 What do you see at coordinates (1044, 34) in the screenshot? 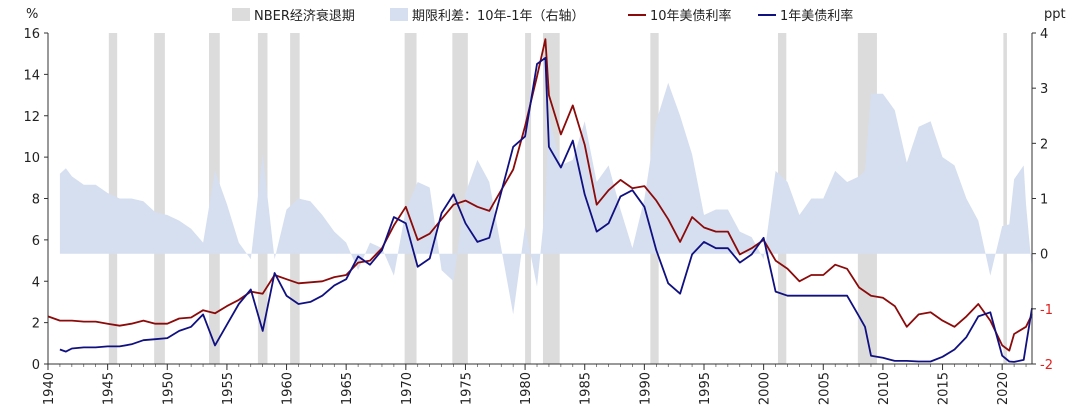
I see `right-tick-label: 4` at bounding box center [1044, 34].